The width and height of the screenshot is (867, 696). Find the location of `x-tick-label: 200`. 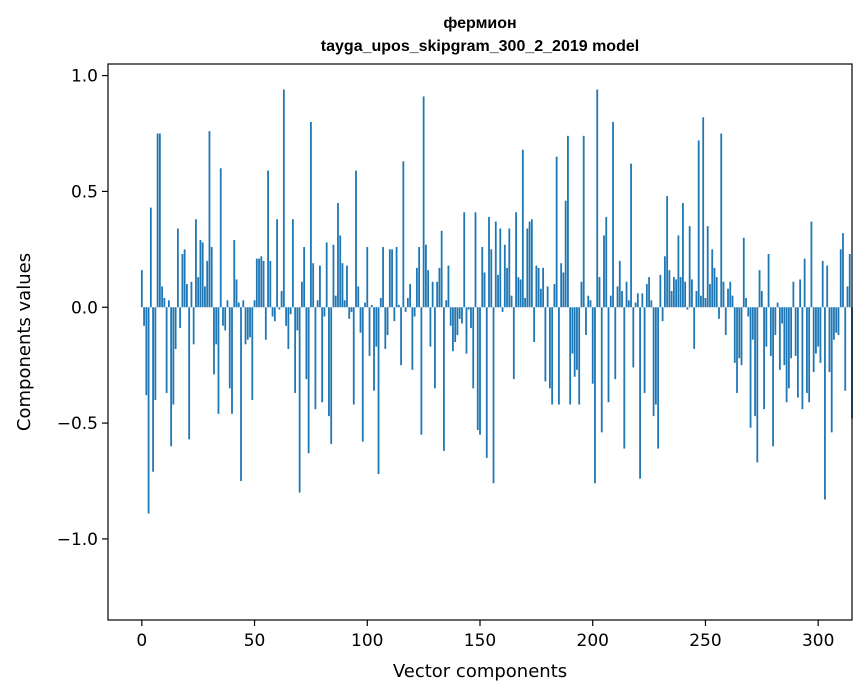

x-tick-label: 200 is located at coordinates (593, 641).